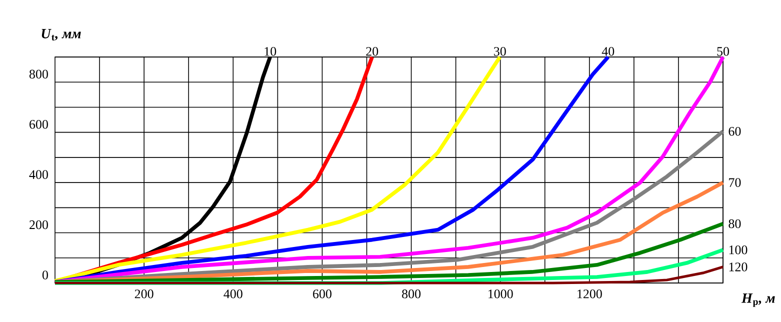  What do you see at coordinates (738, 267) in the screenshot?
I see `series-label: 120` at bounding box center [738, 267].